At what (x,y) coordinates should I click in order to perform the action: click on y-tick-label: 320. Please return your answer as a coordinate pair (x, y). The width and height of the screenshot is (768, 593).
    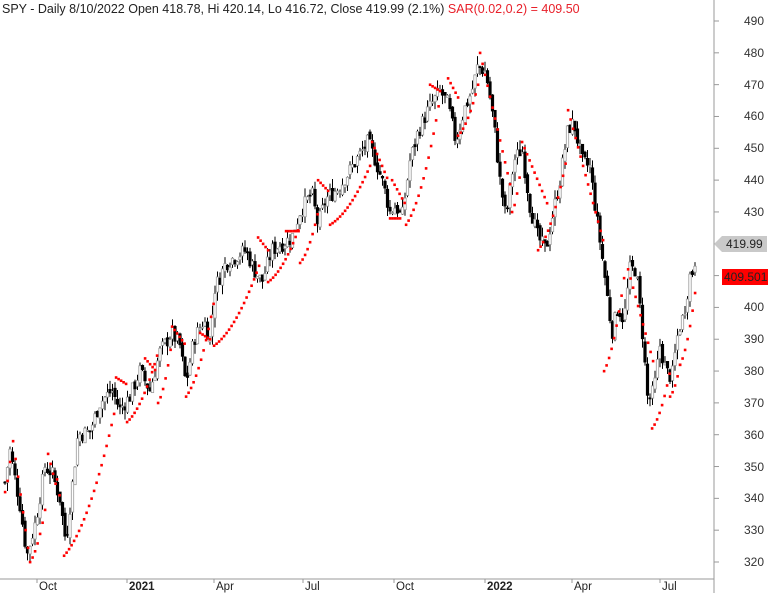
    Looking at the image, I should click on (753, 562).